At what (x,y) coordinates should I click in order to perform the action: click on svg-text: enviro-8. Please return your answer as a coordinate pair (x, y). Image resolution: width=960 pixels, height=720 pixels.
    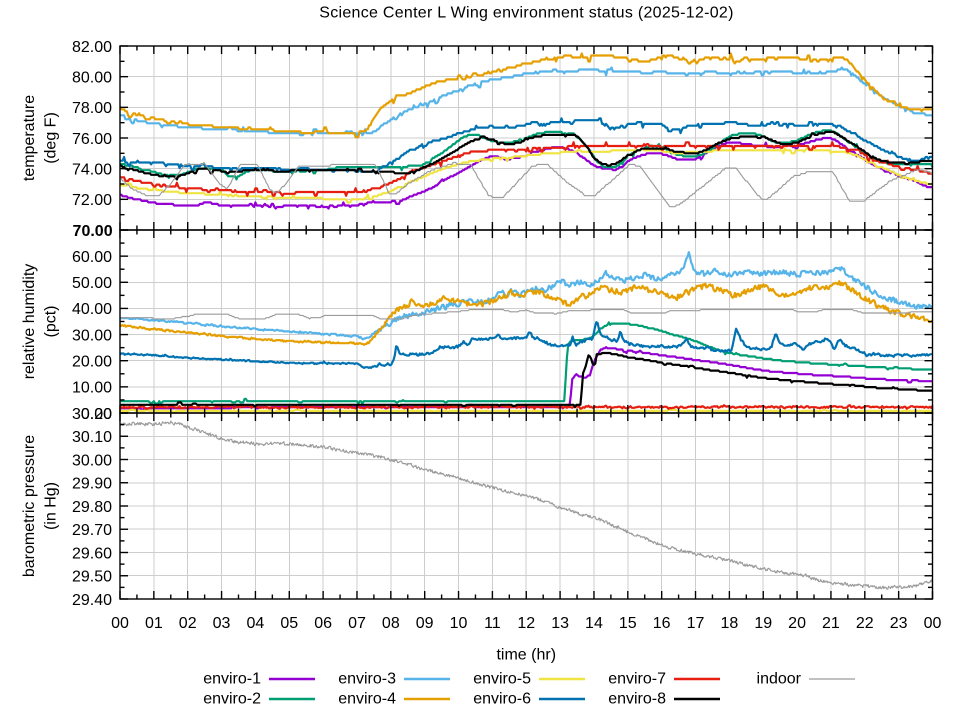
    Looking at the image, I should click on (637, 699).